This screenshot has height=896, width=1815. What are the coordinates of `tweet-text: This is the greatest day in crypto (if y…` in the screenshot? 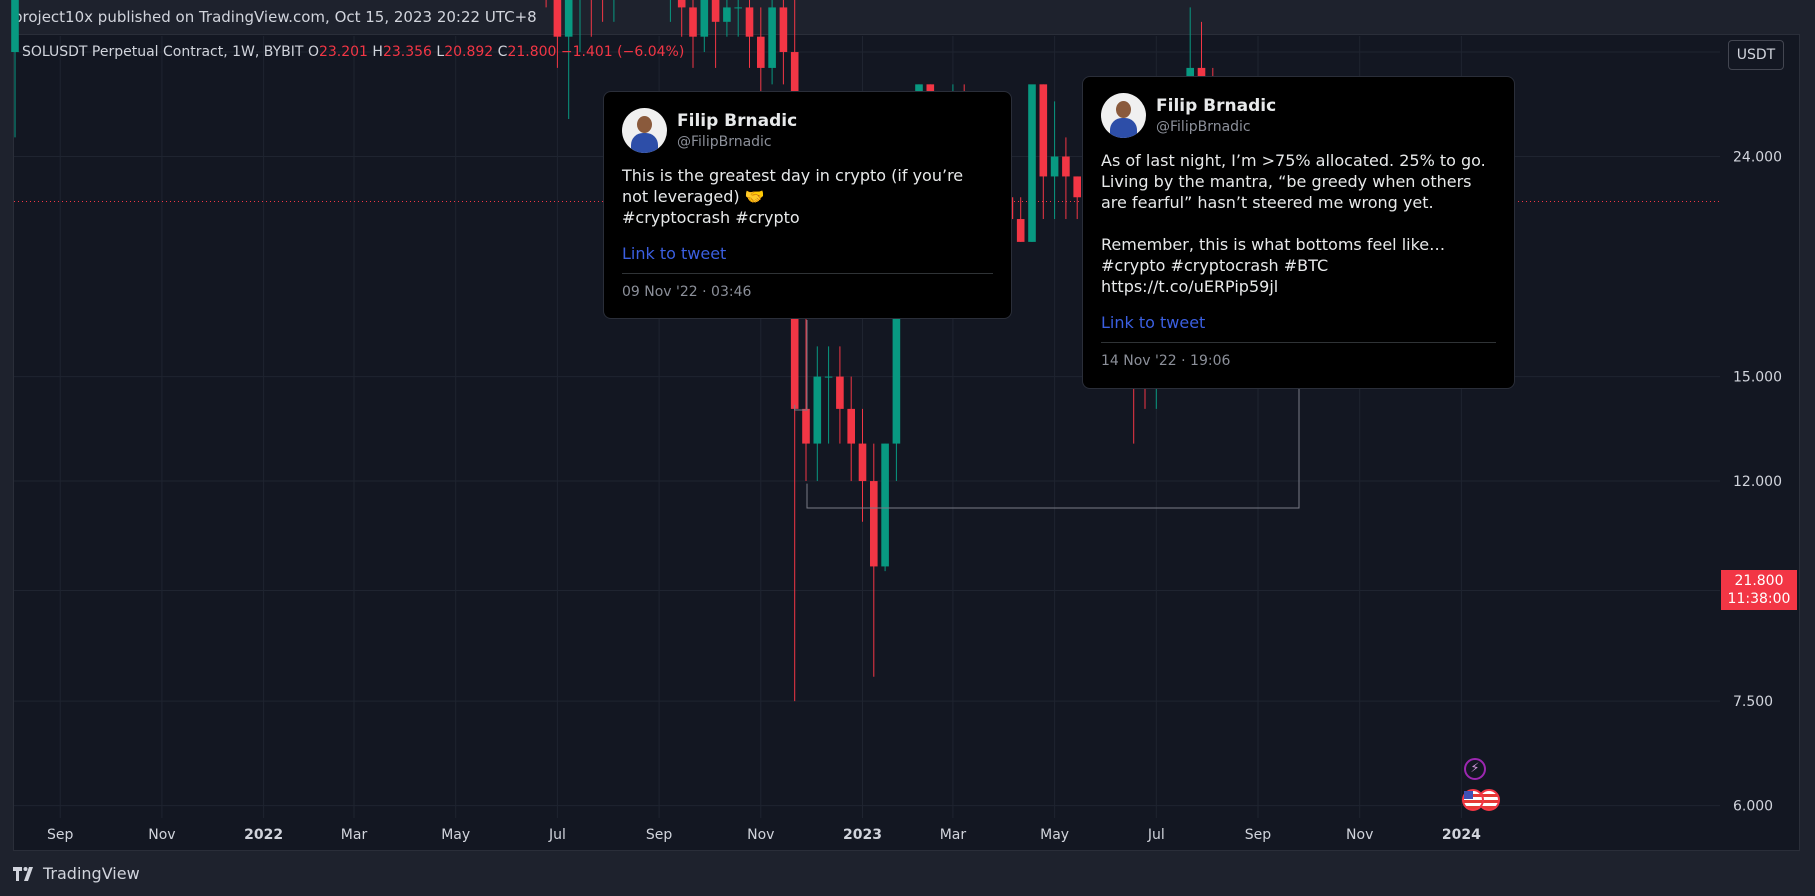 It's located at (793, 196).